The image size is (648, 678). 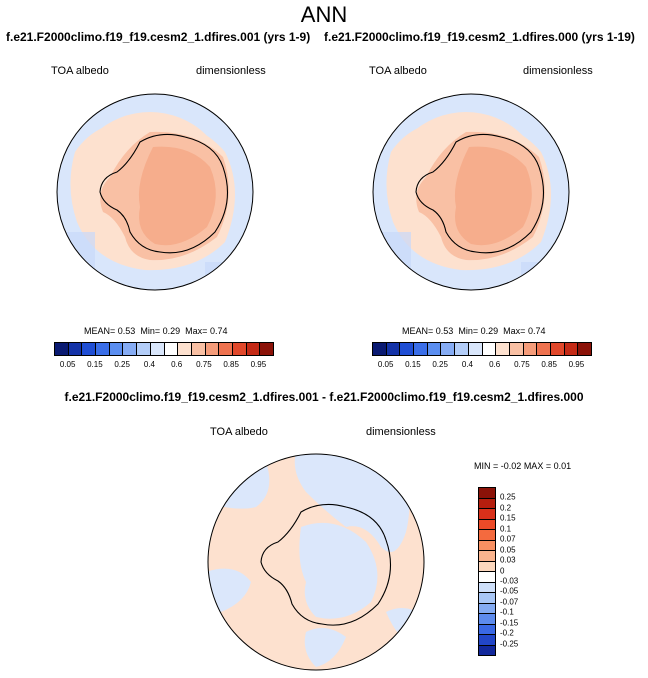 What do you see at coordinates (537, 466) in the screenshot?
I see `max-label: MAX =` at bounding box center [537, 466].